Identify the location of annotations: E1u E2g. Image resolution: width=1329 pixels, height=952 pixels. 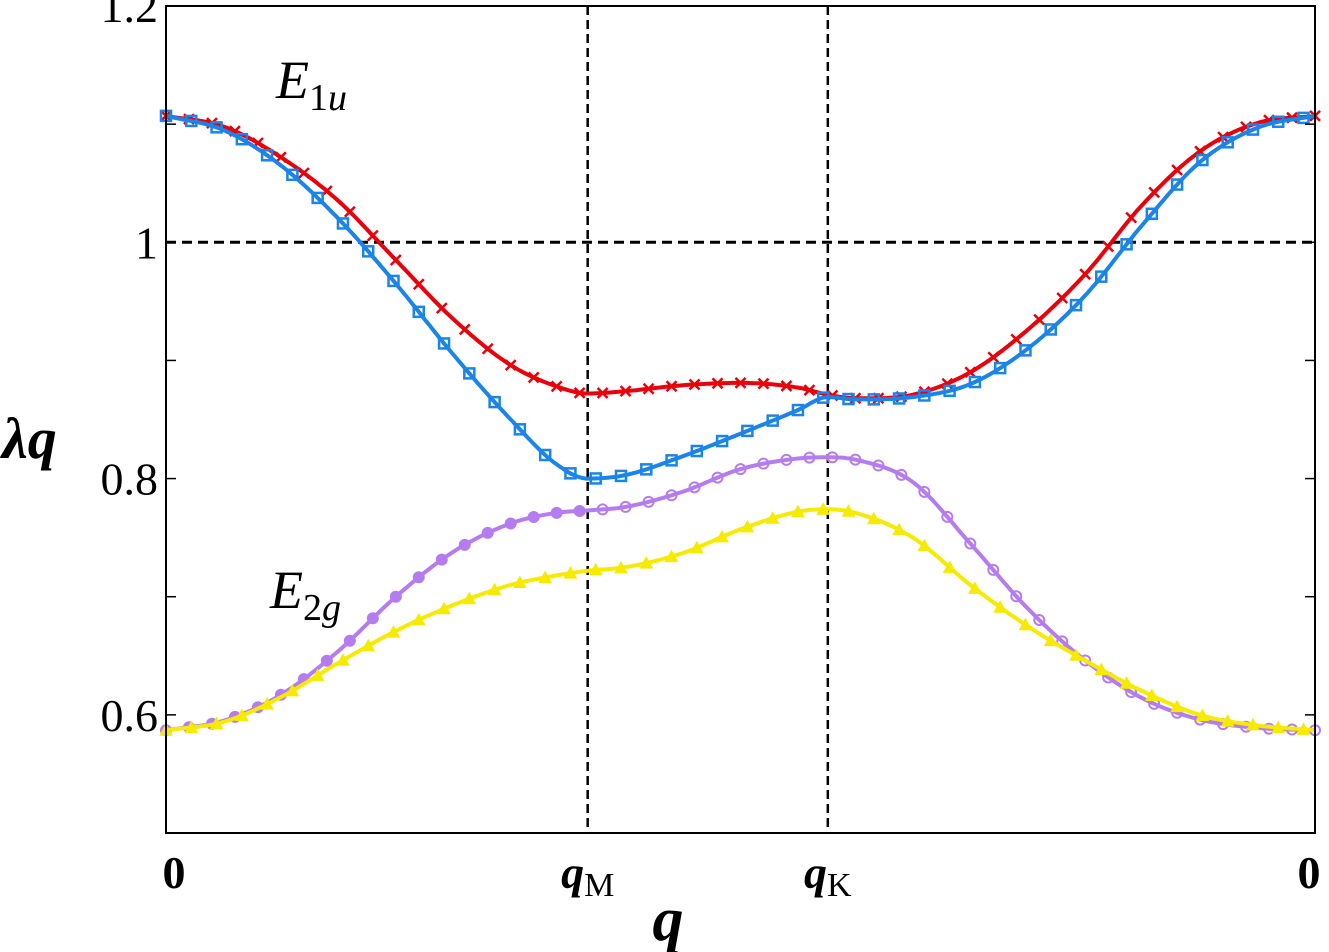
(308, 339).